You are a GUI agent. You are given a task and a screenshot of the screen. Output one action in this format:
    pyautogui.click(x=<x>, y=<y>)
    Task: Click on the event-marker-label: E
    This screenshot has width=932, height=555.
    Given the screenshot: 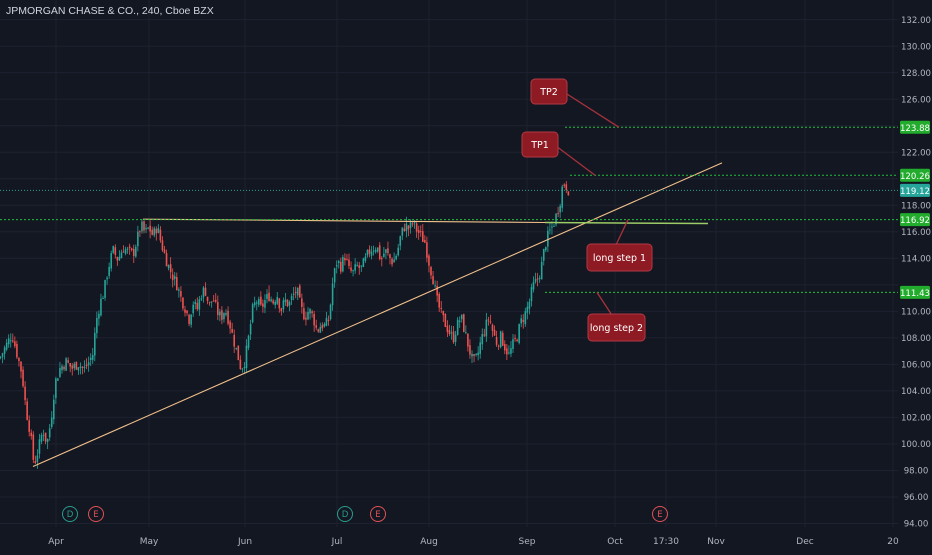 What is the action you would take?
    pyautogui.click(x=95, y=515)
    